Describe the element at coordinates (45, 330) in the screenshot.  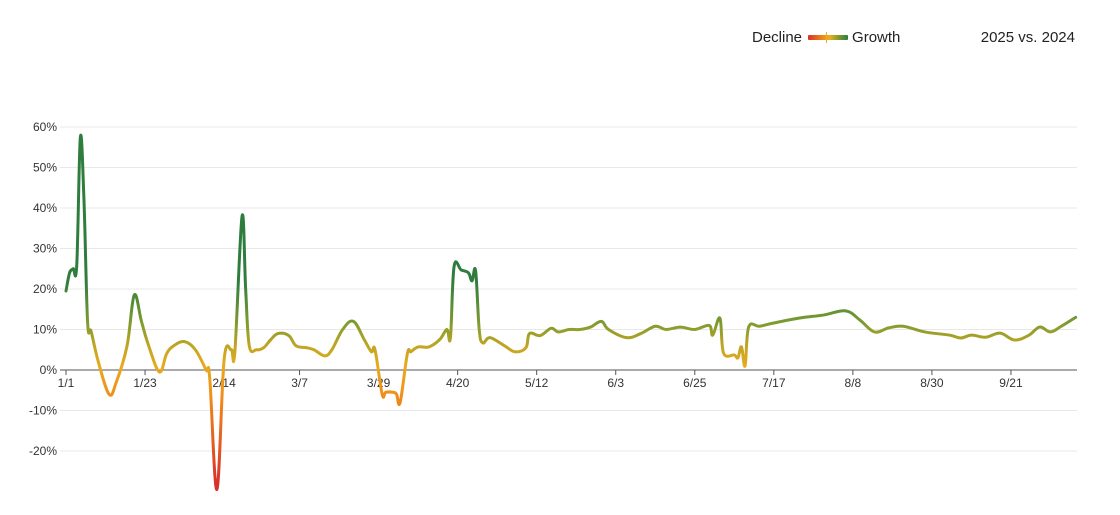
I see `y-tick-label: 10%` at that location.